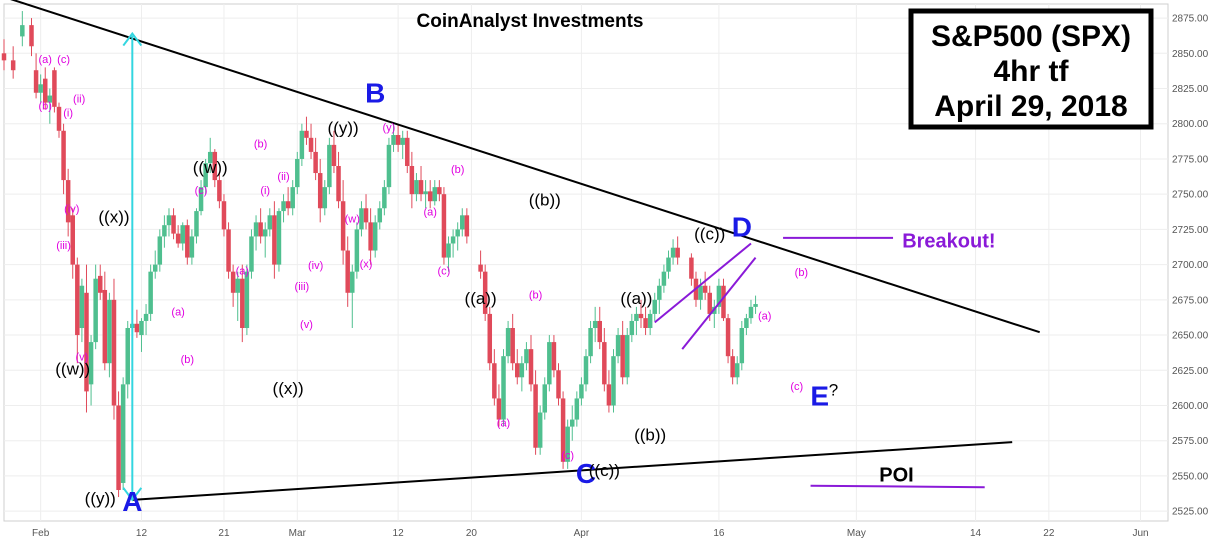 Image resolution: width=1219 pixels, height=545 pixels. Describe the element at coordinates (72, 368) in the screenshot. I see `wave-label-intermediate: ((w))` at that location.